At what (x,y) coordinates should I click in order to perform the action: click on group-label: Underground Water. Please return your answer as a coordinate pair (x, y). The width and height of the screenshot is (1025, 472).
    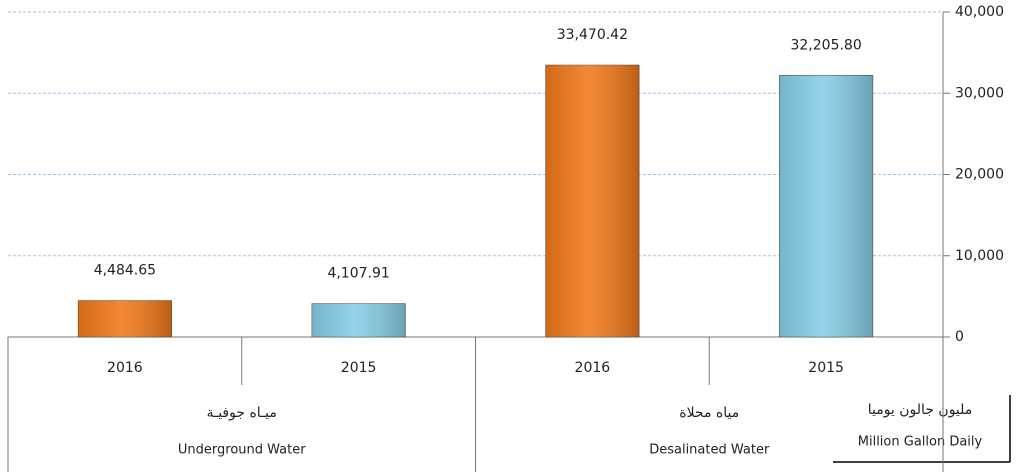
    Looking at the image, I should click on (242, 450).